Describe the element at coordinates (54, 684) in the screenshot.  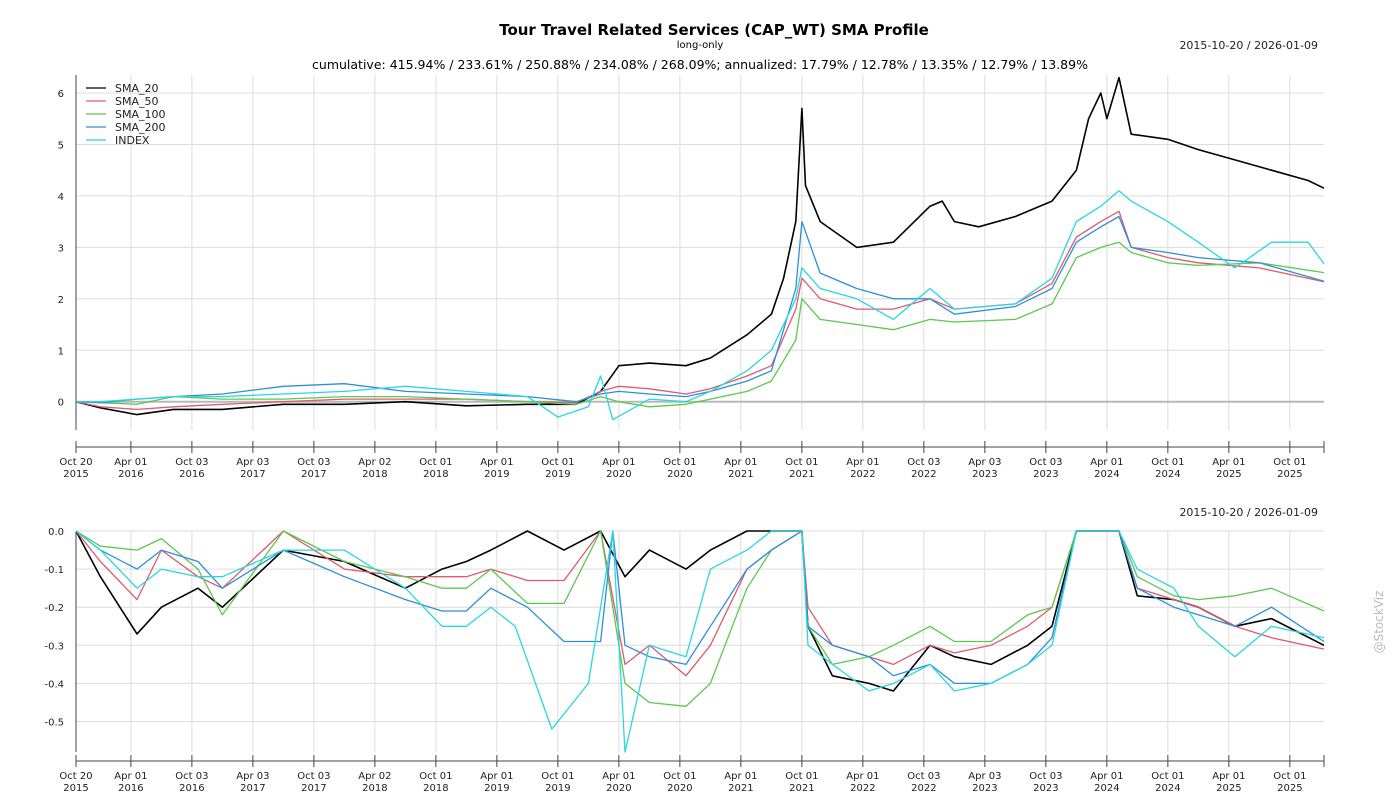
I see `y-tick-label: -0.4` at that location.